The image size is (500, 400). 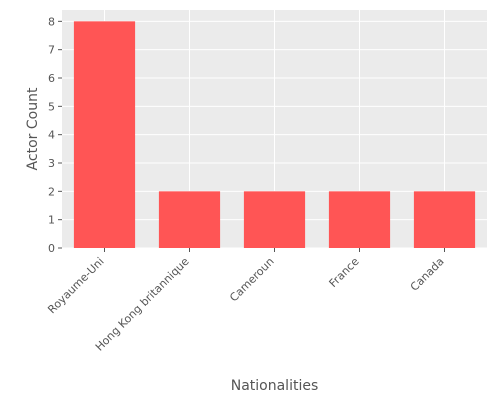 I want to click on y-tick-label: 5, so click(x=51, y=106).